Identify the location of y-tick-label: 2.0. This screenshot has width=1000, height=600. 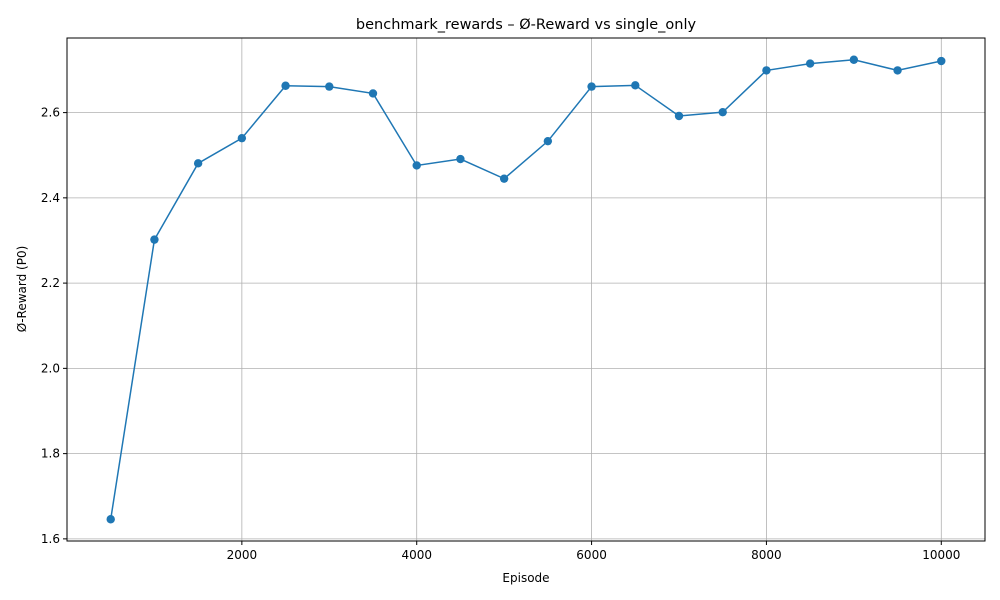
(50, 368).